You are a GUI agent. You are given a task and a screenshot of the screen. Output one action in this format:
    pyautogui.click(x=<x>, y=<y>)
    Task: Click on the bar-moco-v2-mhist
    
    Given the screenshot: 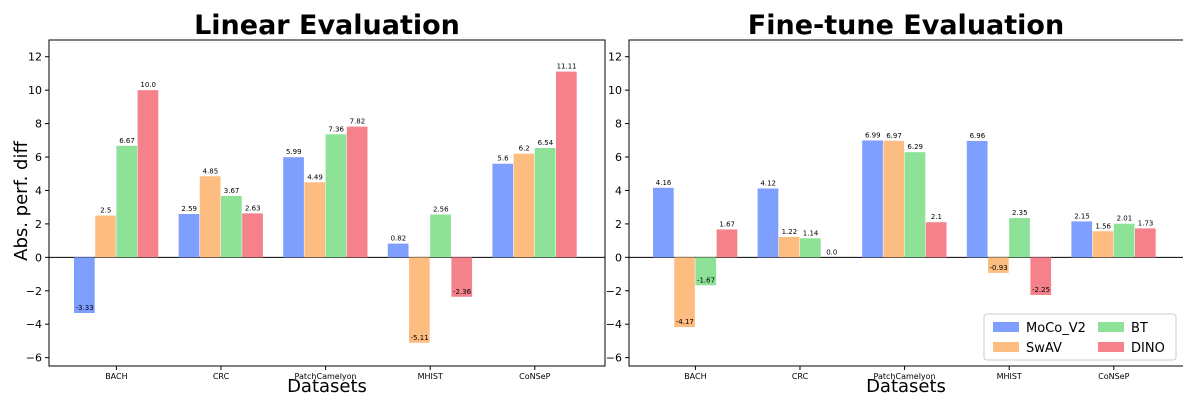 What is the action you would take?
    pyautogui.click(x=398, y=250)
    